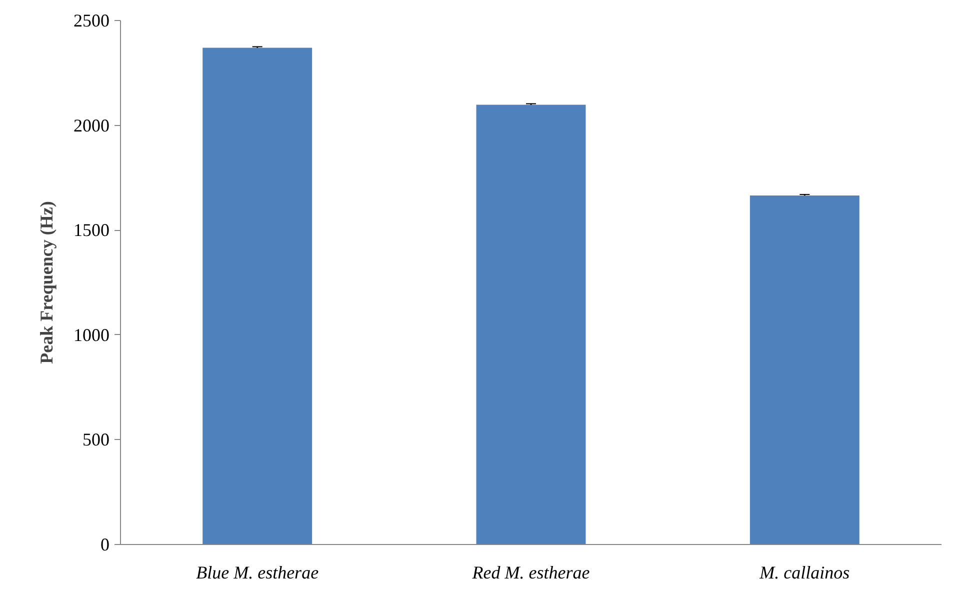 The width and height of the screenshot is (956, 589). Describe the element at coordinates (92, 125) in the screenshot. I see `y-tick-label: 2000` at that location.